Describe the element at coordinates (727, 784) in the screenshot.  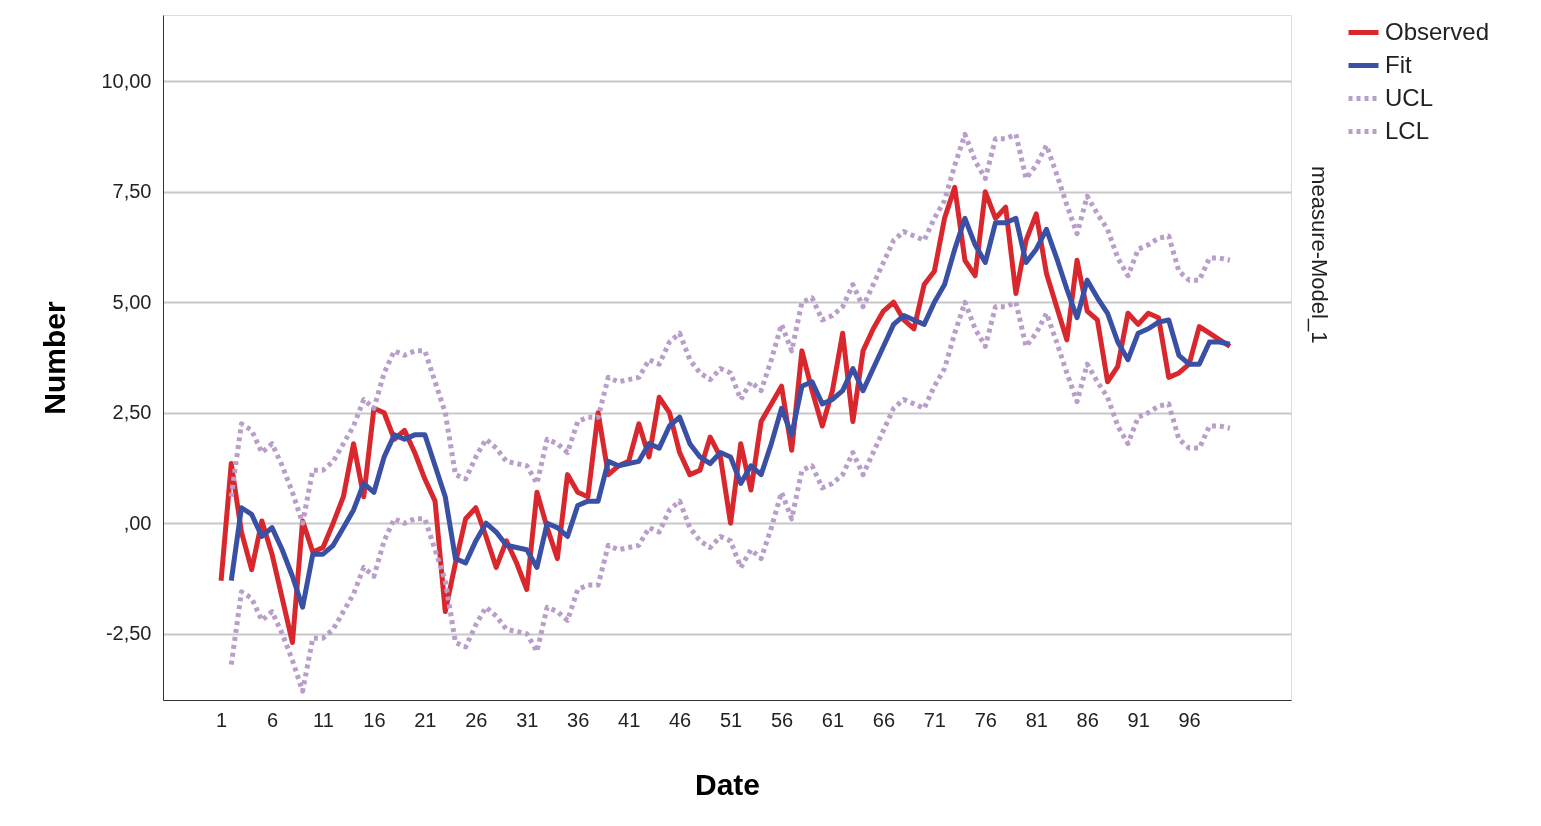
I see `x-axis-title: Date` at that location.